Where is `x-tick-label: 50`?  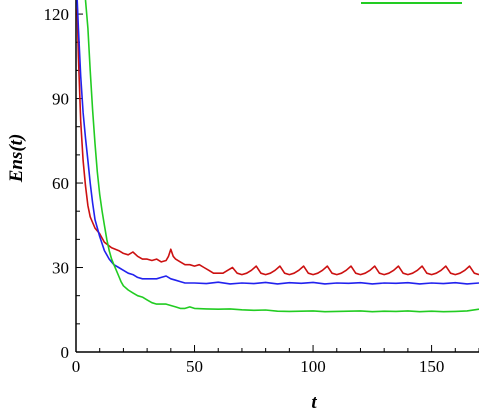 x-tick-label: 50 is located at coordinates (194, 366).